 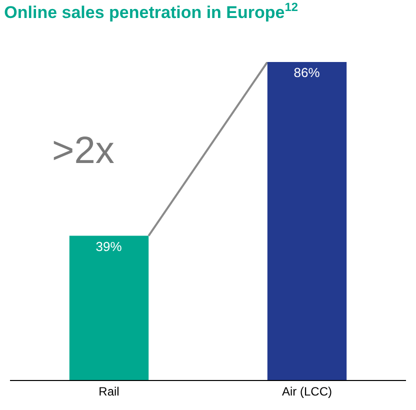 What do you see at coordinates (307, 72) in the screenshot?
I see `data-label: 86%` at bounding box center [307, 72].